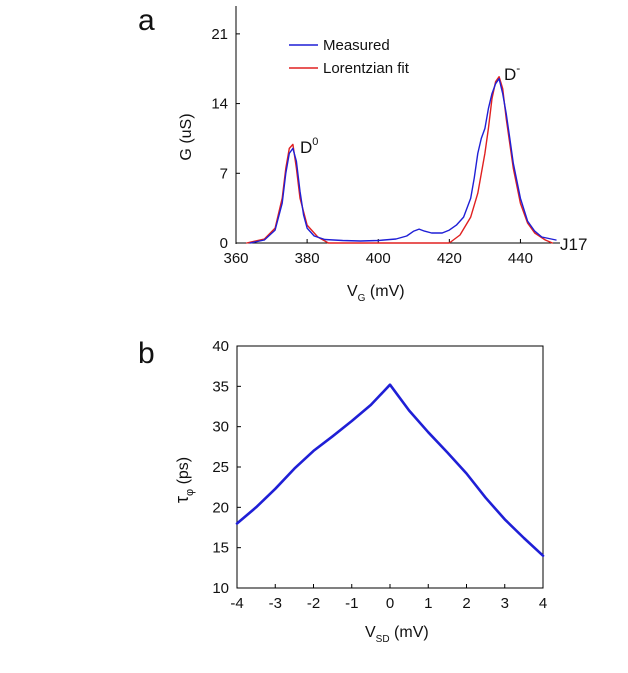 The image size is (628, 673). What do you see at coordinates (383, 639) in the screenshot?
I see `panel-b-xlabel-sub: SD` at bounding box center [383, 639].